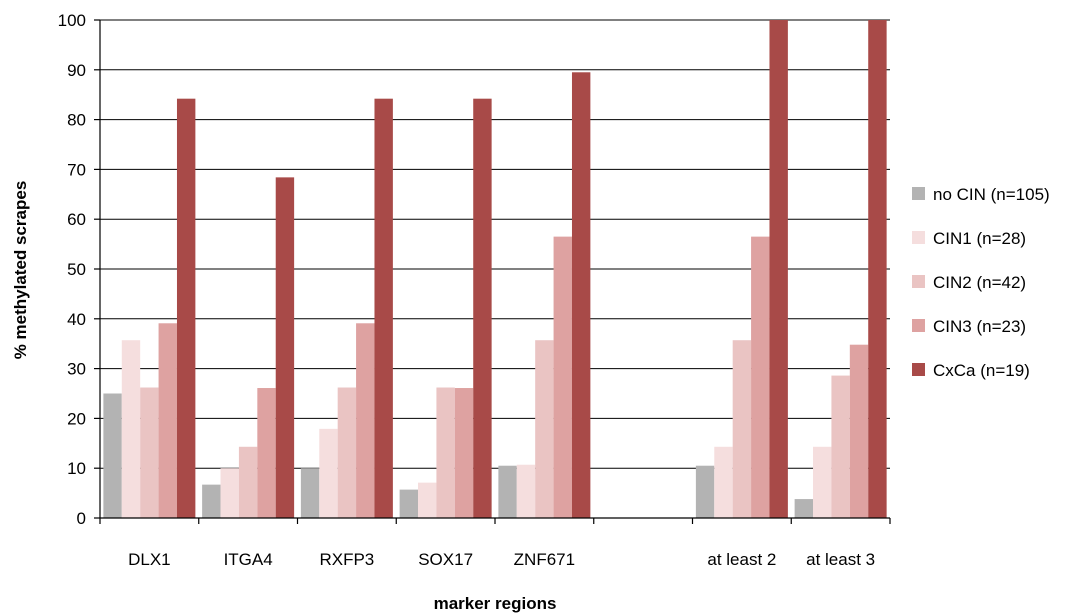  What do you see at coordinates (495, 603) in the screenshot?
I see `x-axis-title: marker regions` at bounding box center [495, 603].